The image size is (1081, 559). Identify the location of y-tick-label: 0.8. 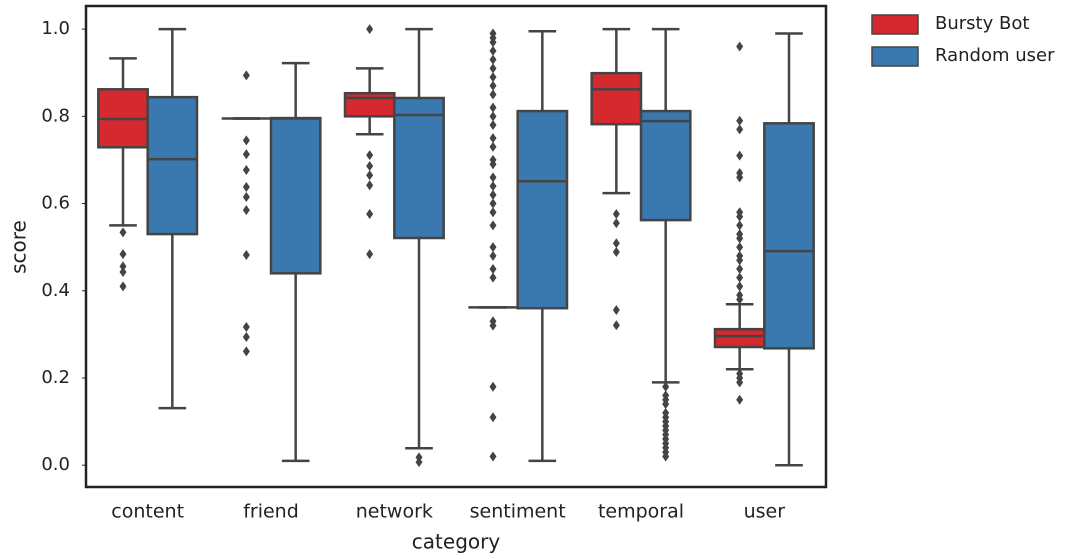
(55, 115).